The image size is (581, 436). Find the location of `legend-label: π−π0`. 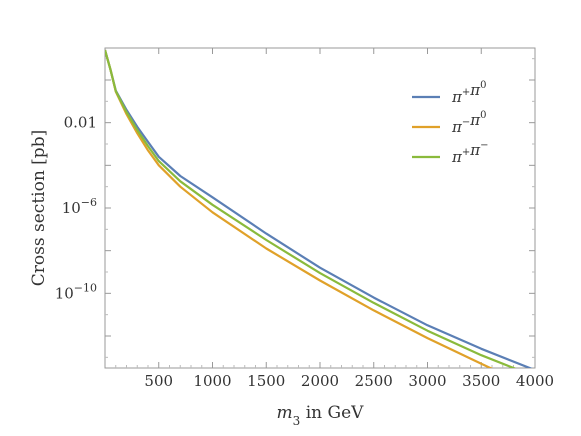

legend-label: π−π0 is located at coordinates (468, 123).